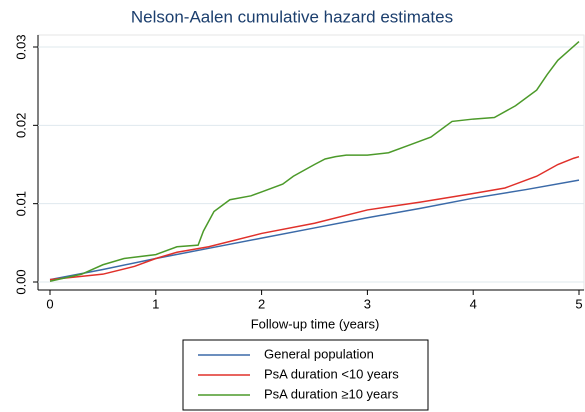 The image size is (585, 412). I want to click on x-axis-label: Follow-up time (years), so click(315, 323).